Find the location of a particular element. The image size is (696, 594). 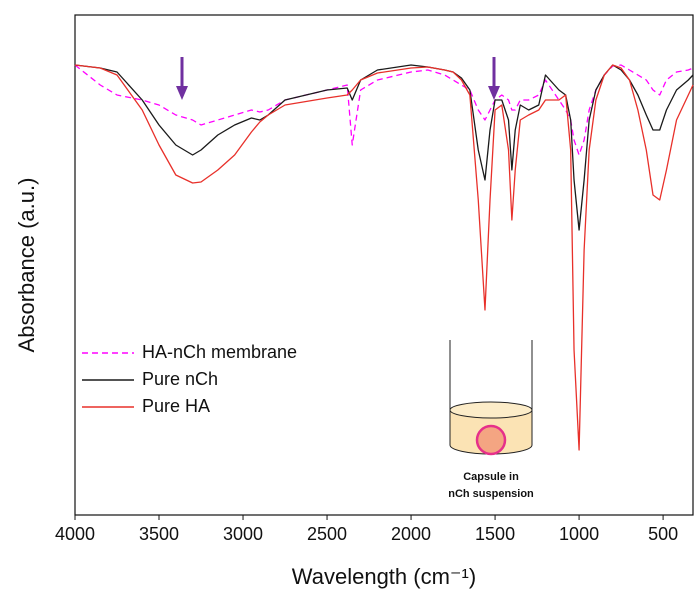

y-axis-title: Absorbance (a.u.) is located at coordinates (26, 265).